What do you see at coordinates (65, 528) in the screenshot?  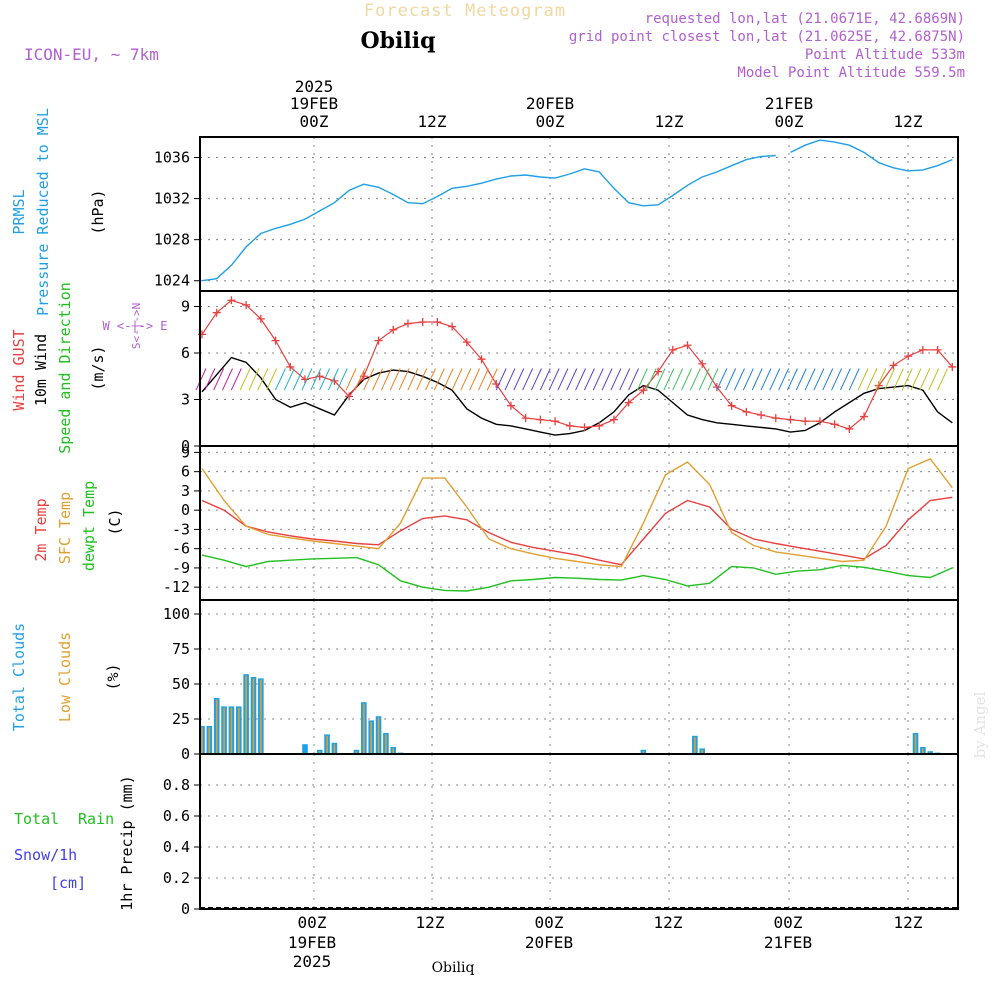 I see `sfc-label: SFC Temp` at bounding box center [65, 528].